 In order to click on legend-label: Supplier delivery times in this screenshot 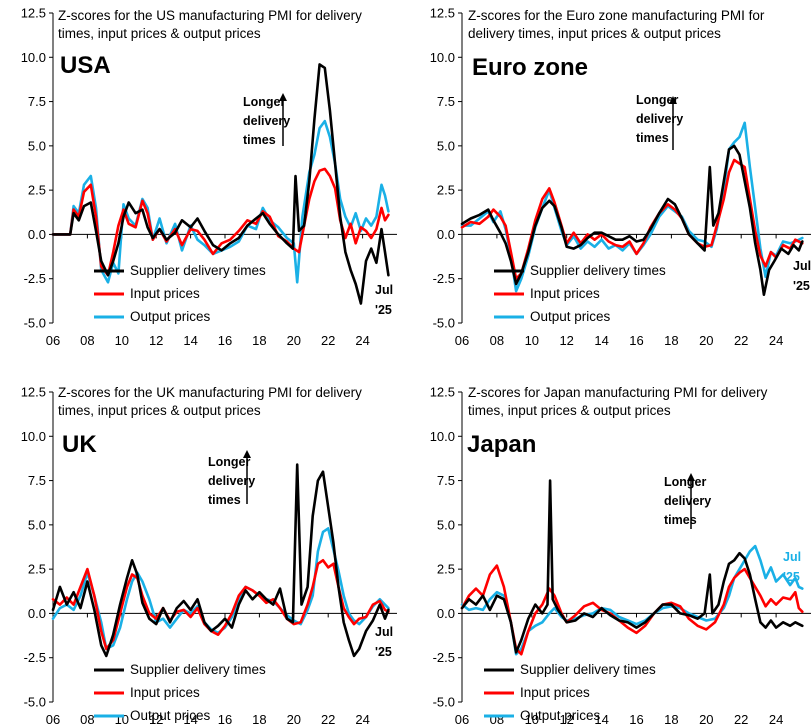, I will do `click(198, 669)`.